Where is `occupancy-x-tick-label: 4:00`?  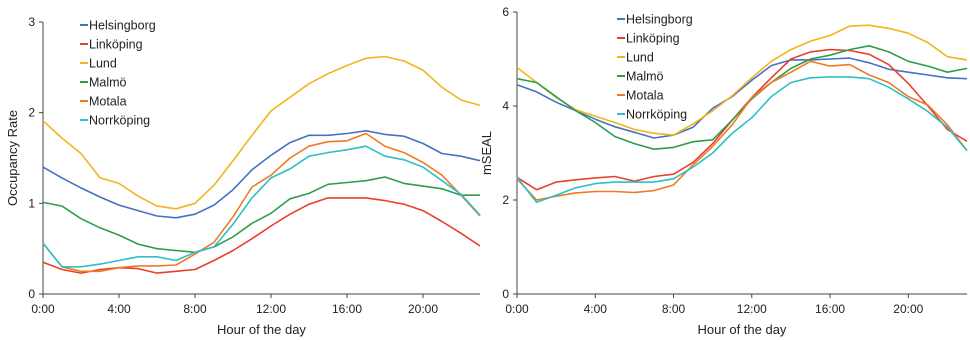
occupancy-x-tick-label: 4:00 is located at coordinates (119, 309).